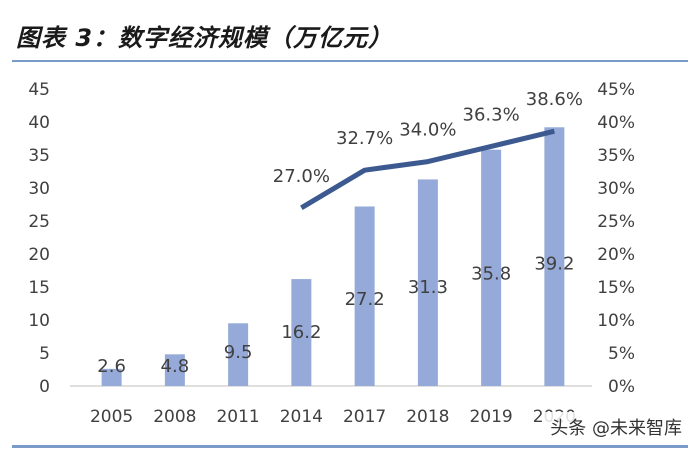  Describe the element at coordinates (44, 354) in the screenshot. I see `y-left-tick-label: 5` at that location.